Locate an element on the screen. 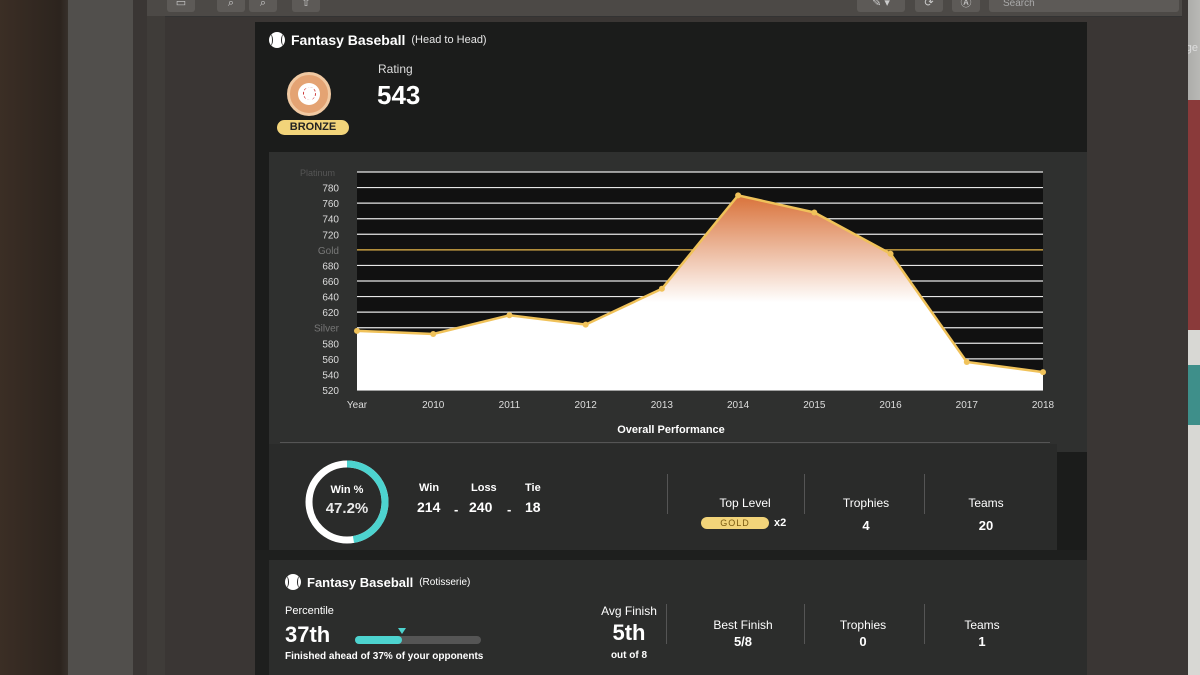  sidebar-strip is located at coordinates (156, 345).